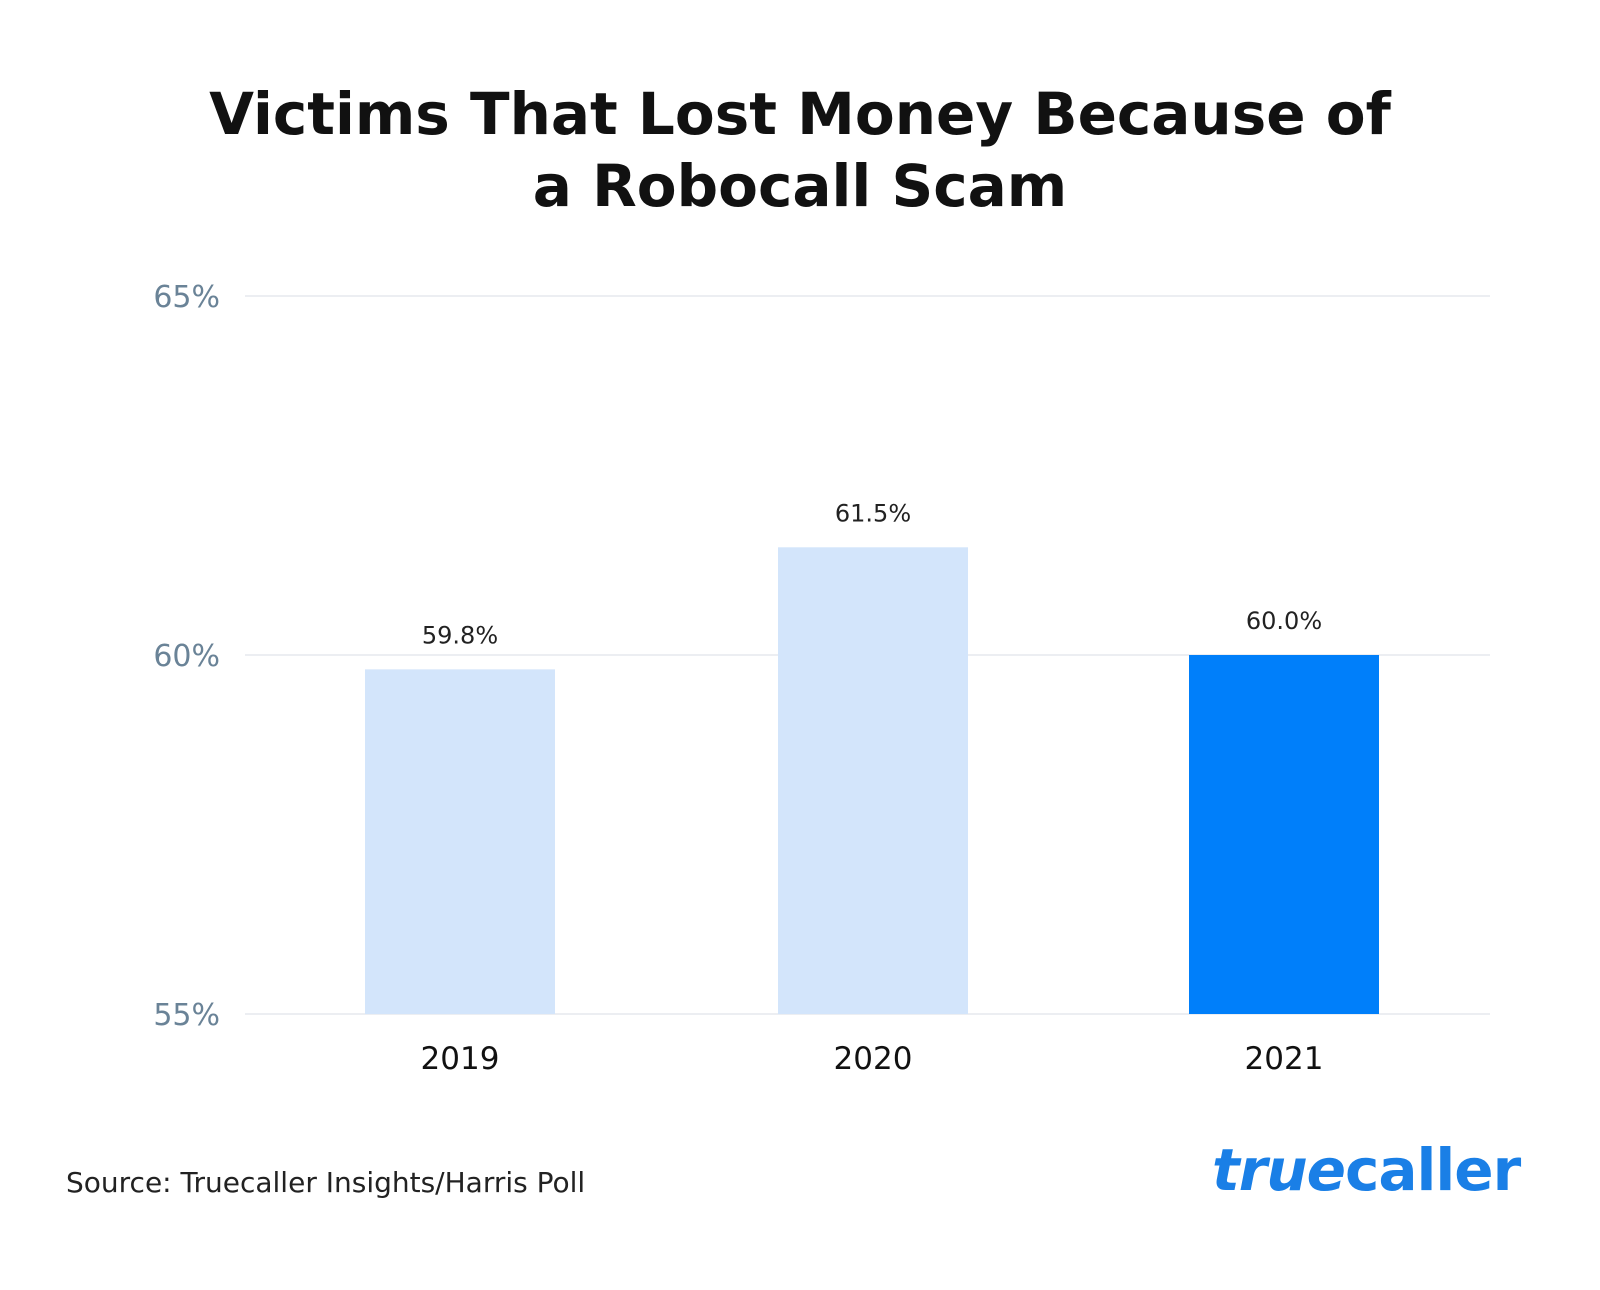 The width and height of the screenshot is (1600, 1290). Describe the element at coordinates (800, 114) in the screenshot. I see `chart-title-line-1: Victims That Lost Money Because of` at that location.